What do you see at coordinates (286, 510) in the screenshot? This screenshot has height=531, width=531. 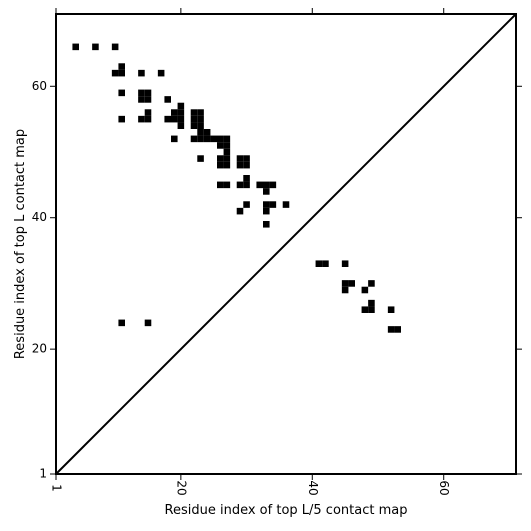 I see `x-axis-label: Residue index of top L/5 contact map` at bounding box center [286, 510].